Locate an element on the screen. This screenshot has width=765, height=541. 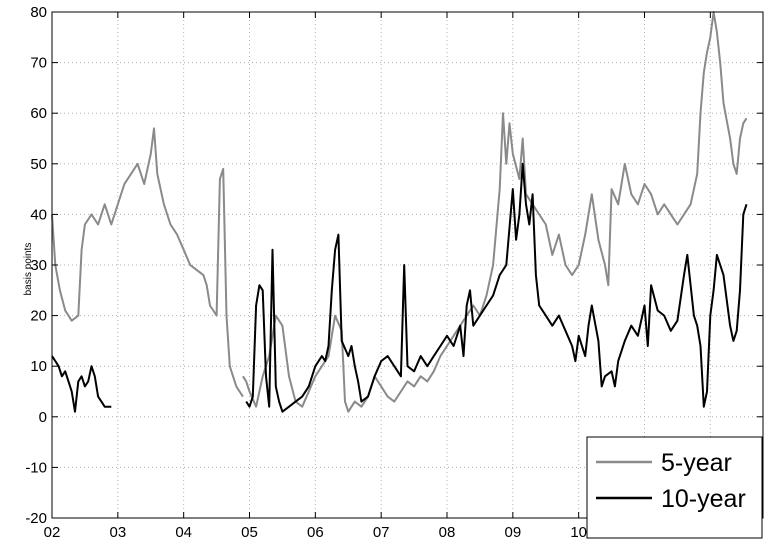
y-tick-label: 60 is located at coordinates (38, 113).